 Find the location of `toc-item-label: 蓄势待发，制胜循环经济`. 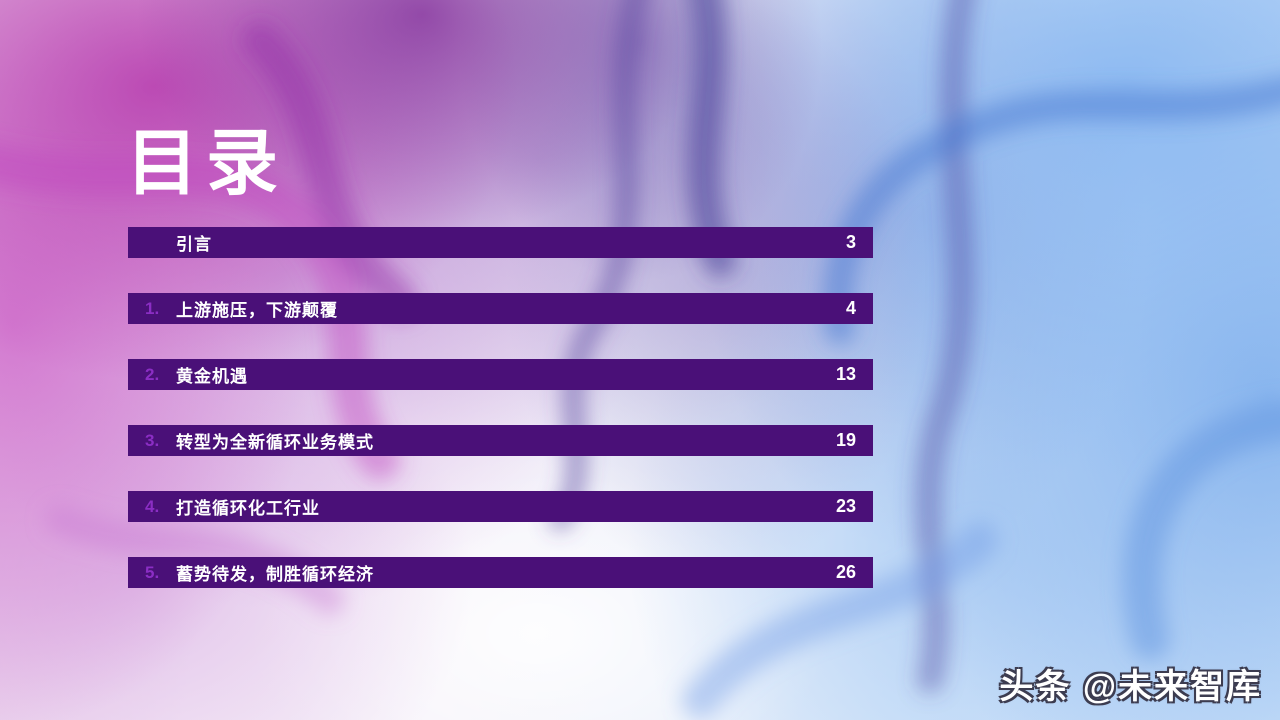

toc-item-label: 蓄势待发，制胜循环经济 is located at coordinates (275, 574).